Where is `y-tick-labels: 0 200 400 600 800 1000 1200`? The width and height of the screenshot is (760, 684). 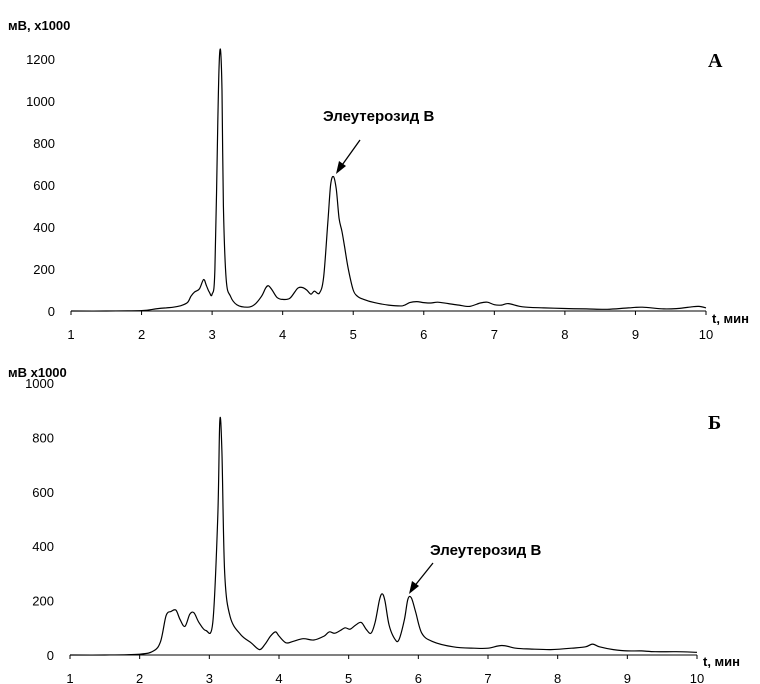
y-tick-labels: 0 200 400 600 800 1000 1200 is located at coordinates (40, 185).